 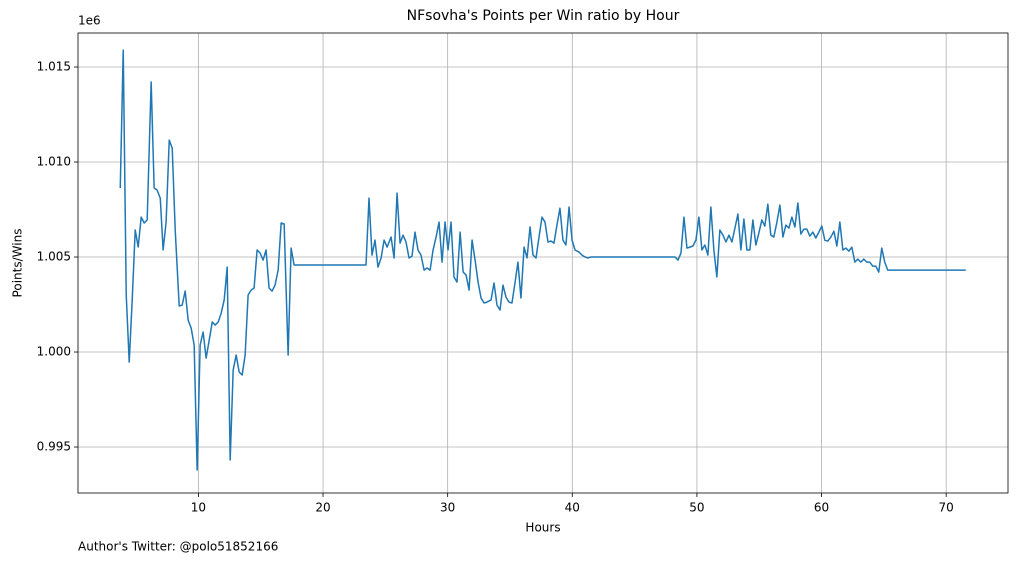 I want to click on chart-title: NFsovha's Points per Win ratio by Hour, so click(x=543, y=16).